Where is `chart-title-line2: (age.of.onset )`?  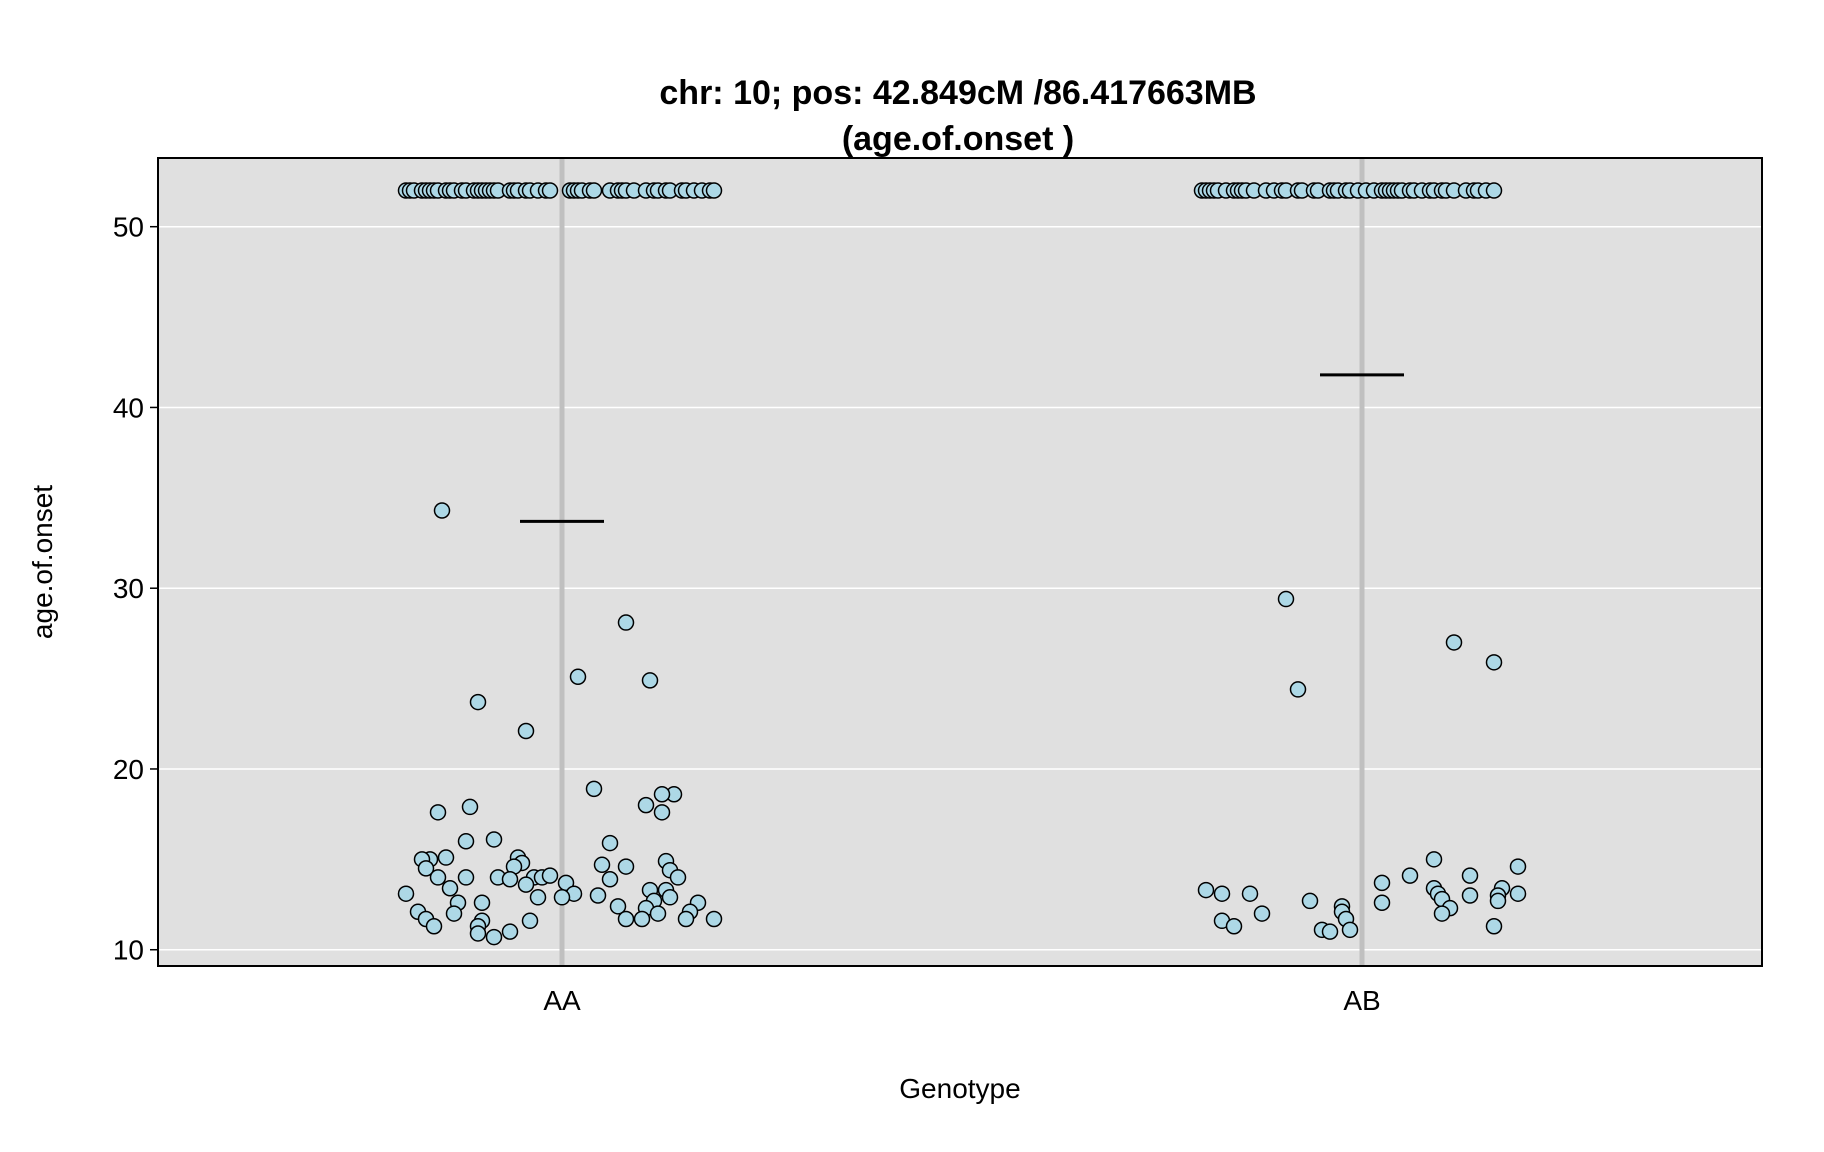 chart-title-line2: (age.of.onset ) is located at coordinates (958, 139).